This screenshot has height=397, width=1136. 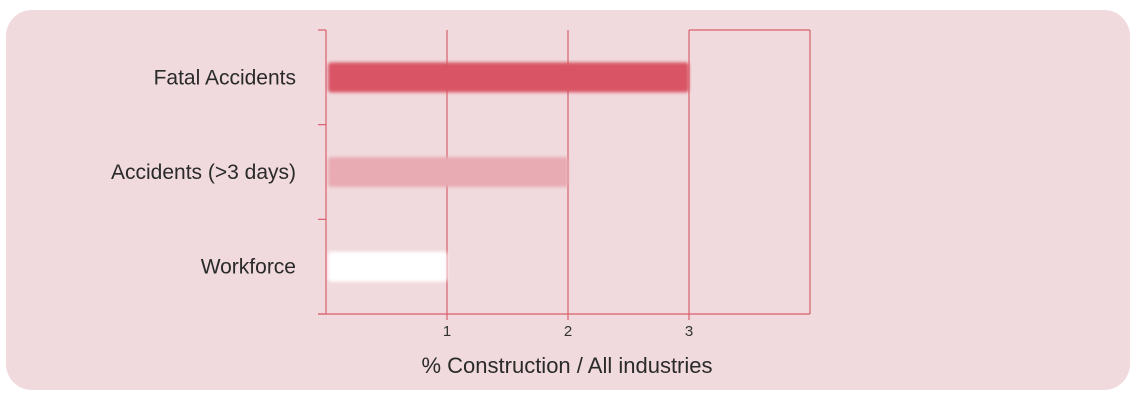 I want to click on x-axis-title: % Construction / All industries, so click(x=566, y=365).